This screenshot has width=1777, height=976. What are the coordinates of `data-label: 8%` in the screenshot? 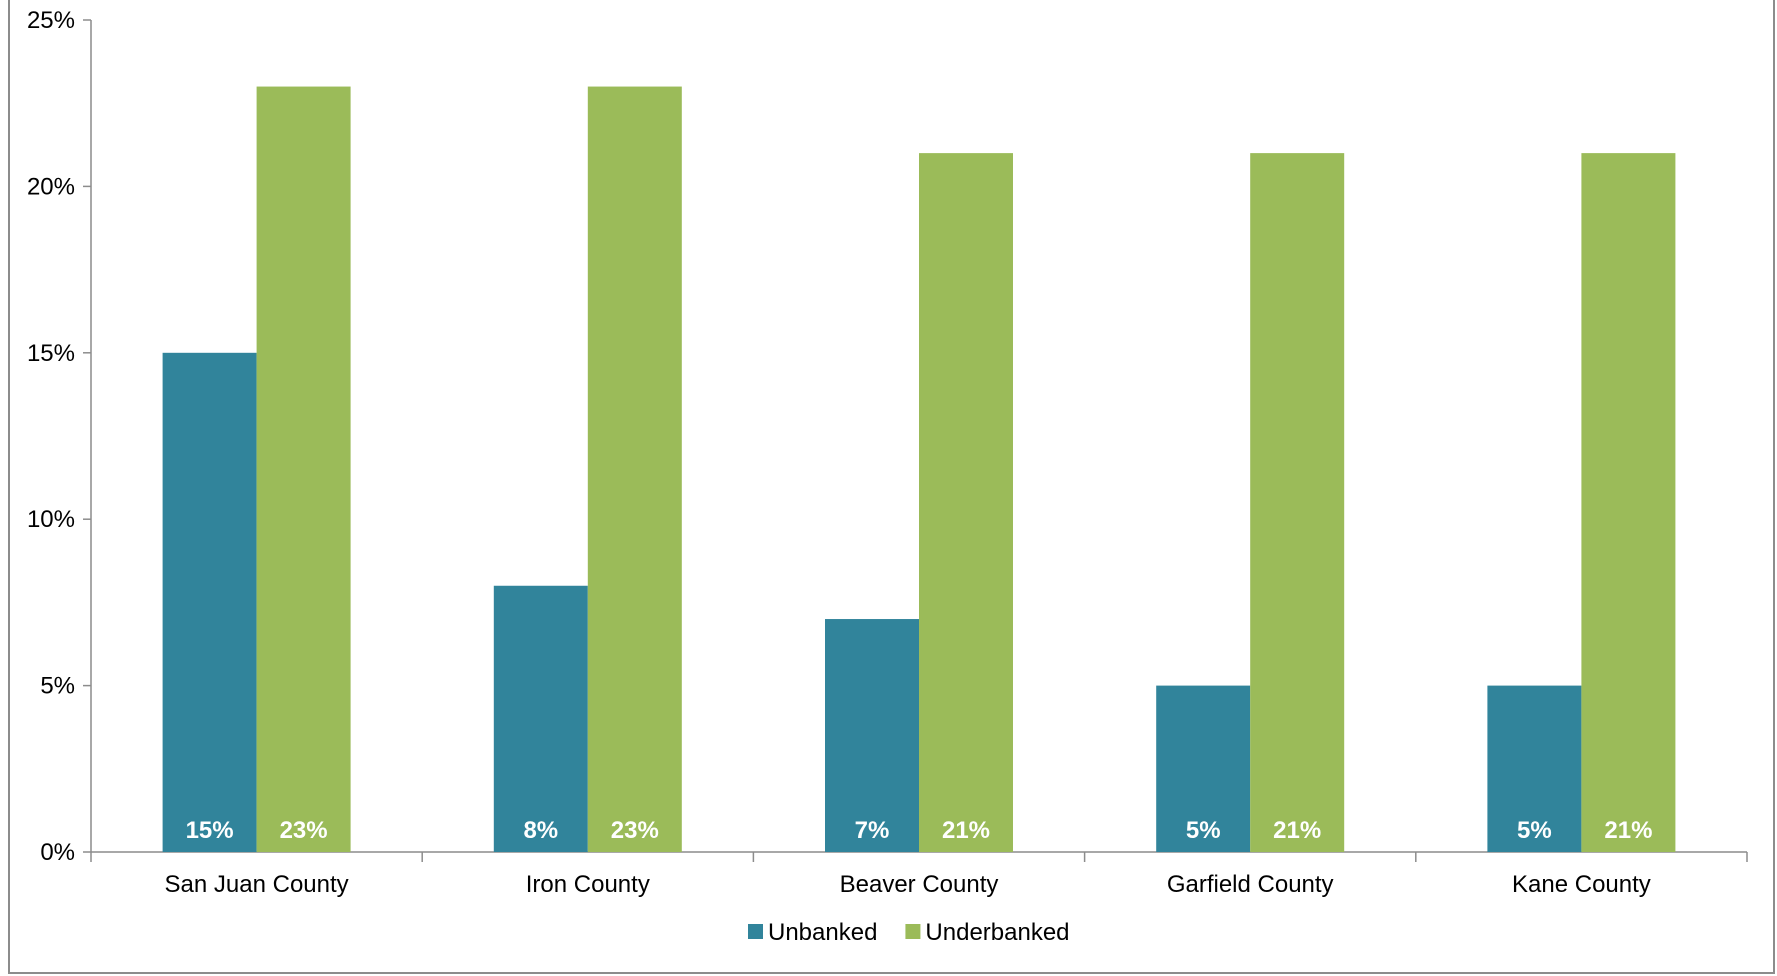 It's located at (540, 830).